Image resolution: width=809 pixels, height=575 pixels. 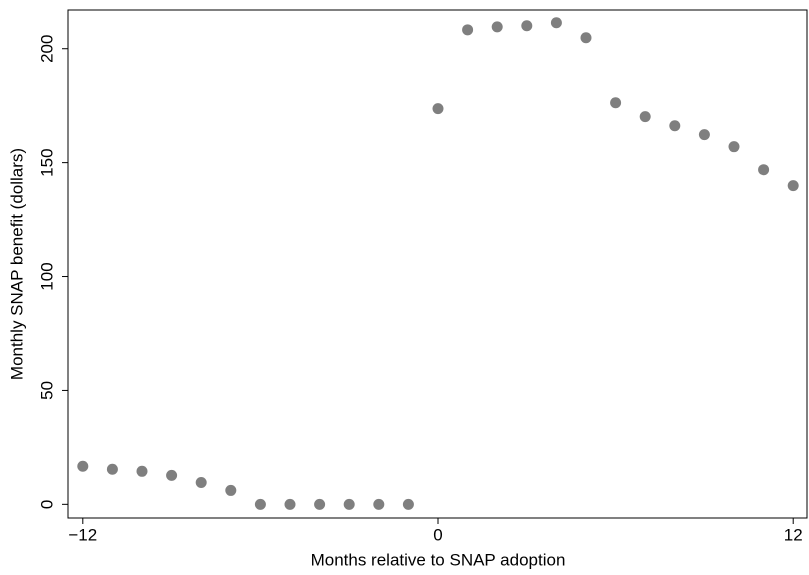 What do you see at coordinates (793, 534) in the screenshot?
I see `x-tick-label: 12` at bounding box center [793, 534].